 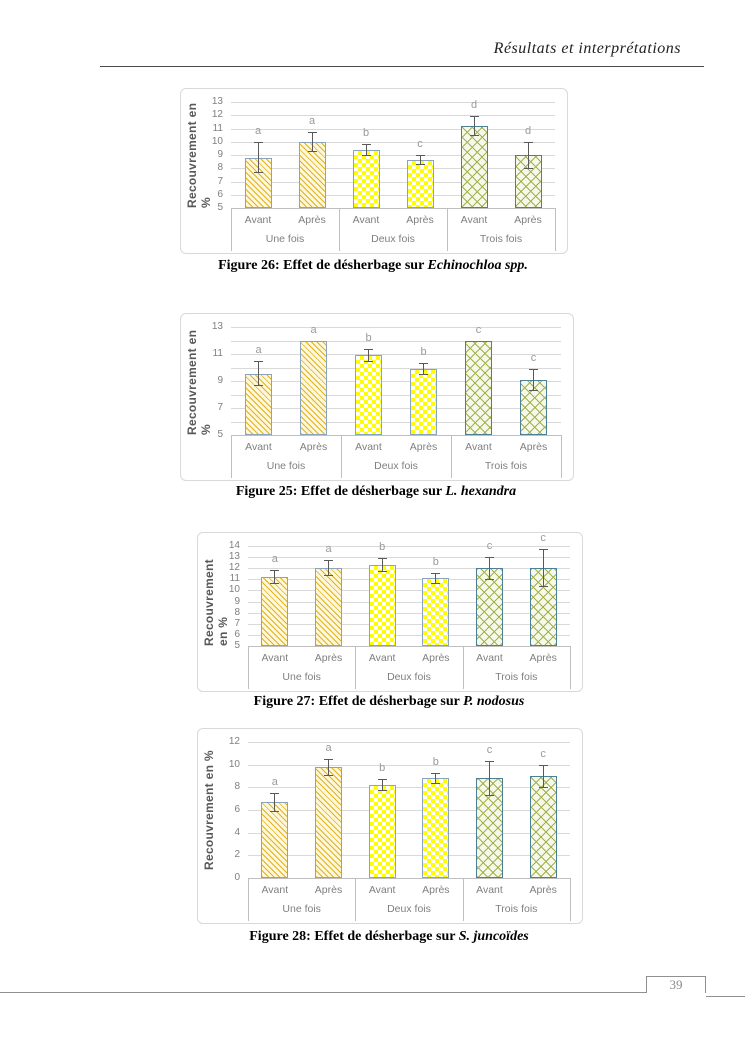 What do you see at coordinates (217, 128) in the screenshot?
I see `y-tick-label: 11` at bounding box center [217, 128].